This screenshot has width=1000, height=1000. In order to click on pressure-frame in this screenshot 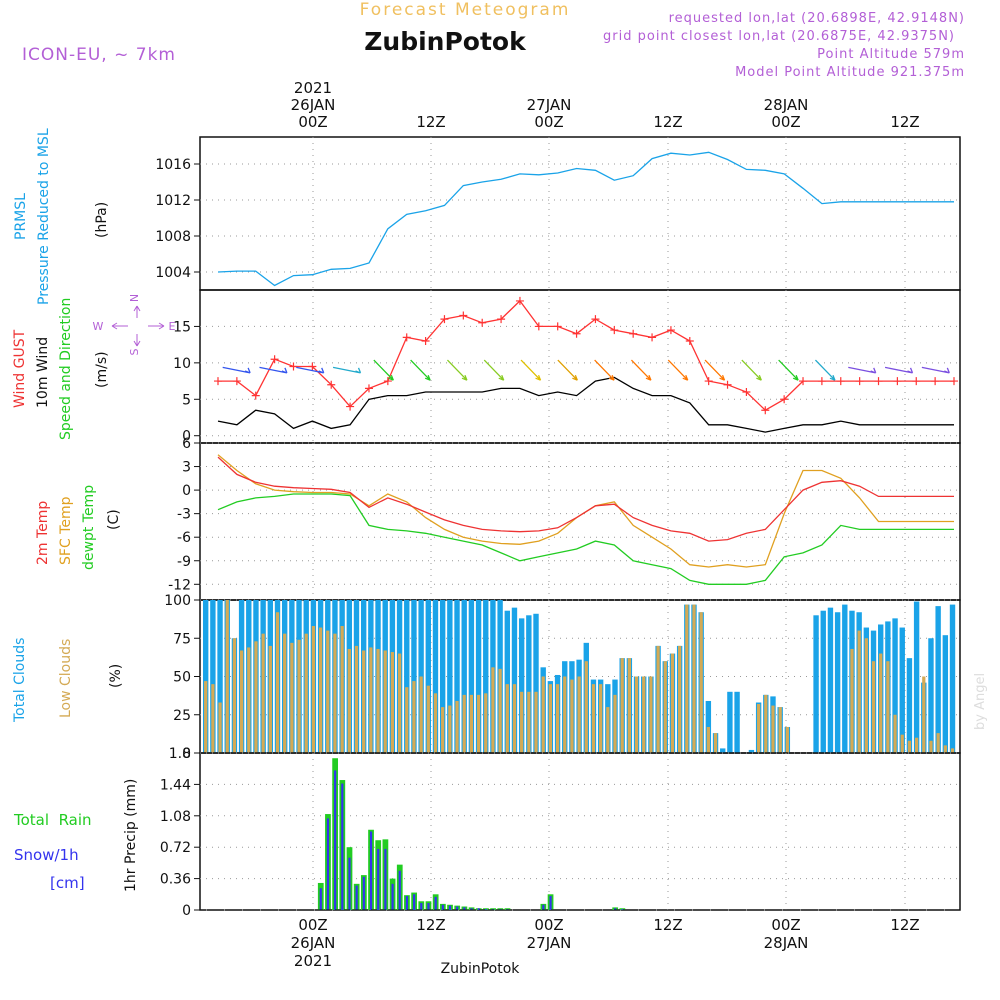, I will do `click(580, 213)`.